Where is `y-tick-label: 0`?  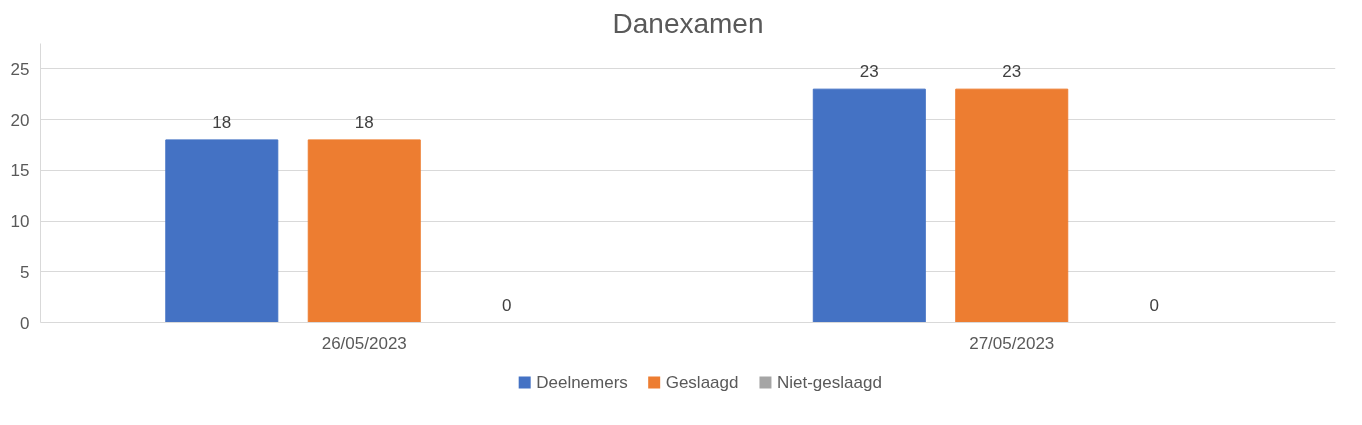 y-tick-label: 0 is located at coordinates (25, 323).